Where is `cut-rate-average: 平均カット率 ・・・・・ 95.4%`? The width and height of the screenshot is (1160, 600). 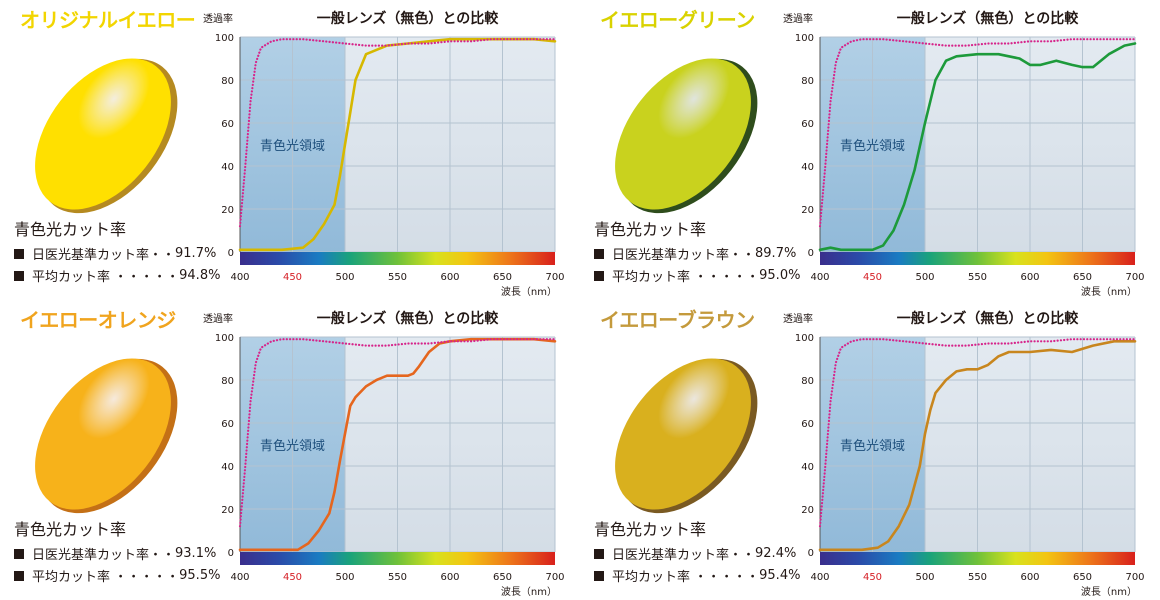
cut-rate-average: 平均カット率 ・・・・・ 95.4% is located at coordinates (697, 575).